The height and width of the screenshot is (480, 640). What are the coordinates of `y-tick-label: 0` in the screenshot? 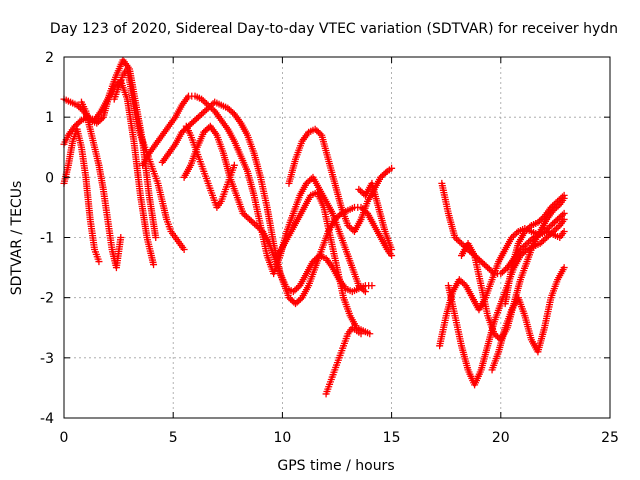 It's located at (49, 178).